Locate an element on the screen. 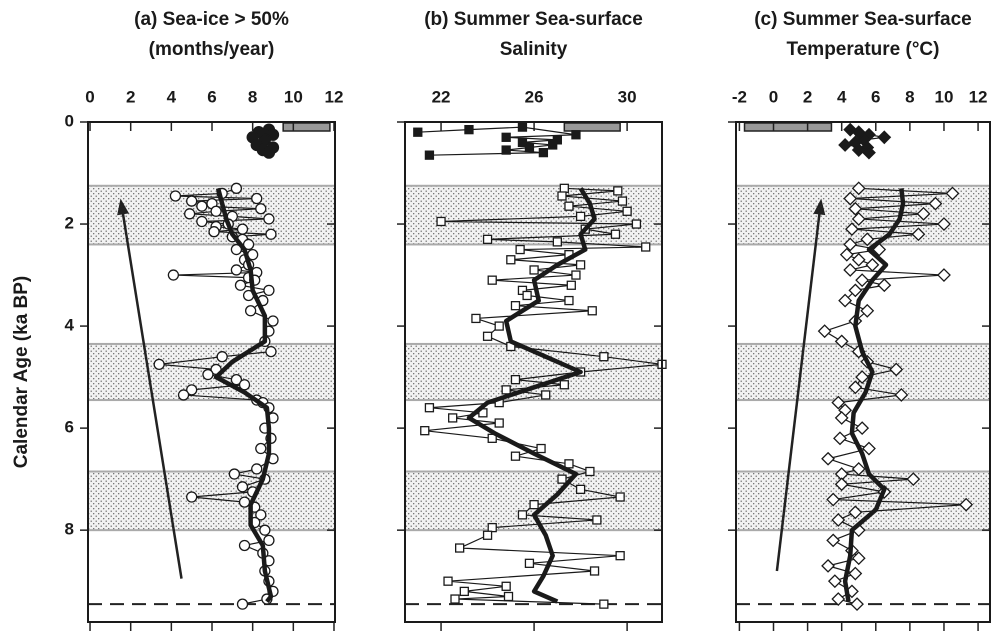 The height and width of the screenshot is (635, 1005). panel-title: Temperature (°C) is located at coordinates (863, 49).